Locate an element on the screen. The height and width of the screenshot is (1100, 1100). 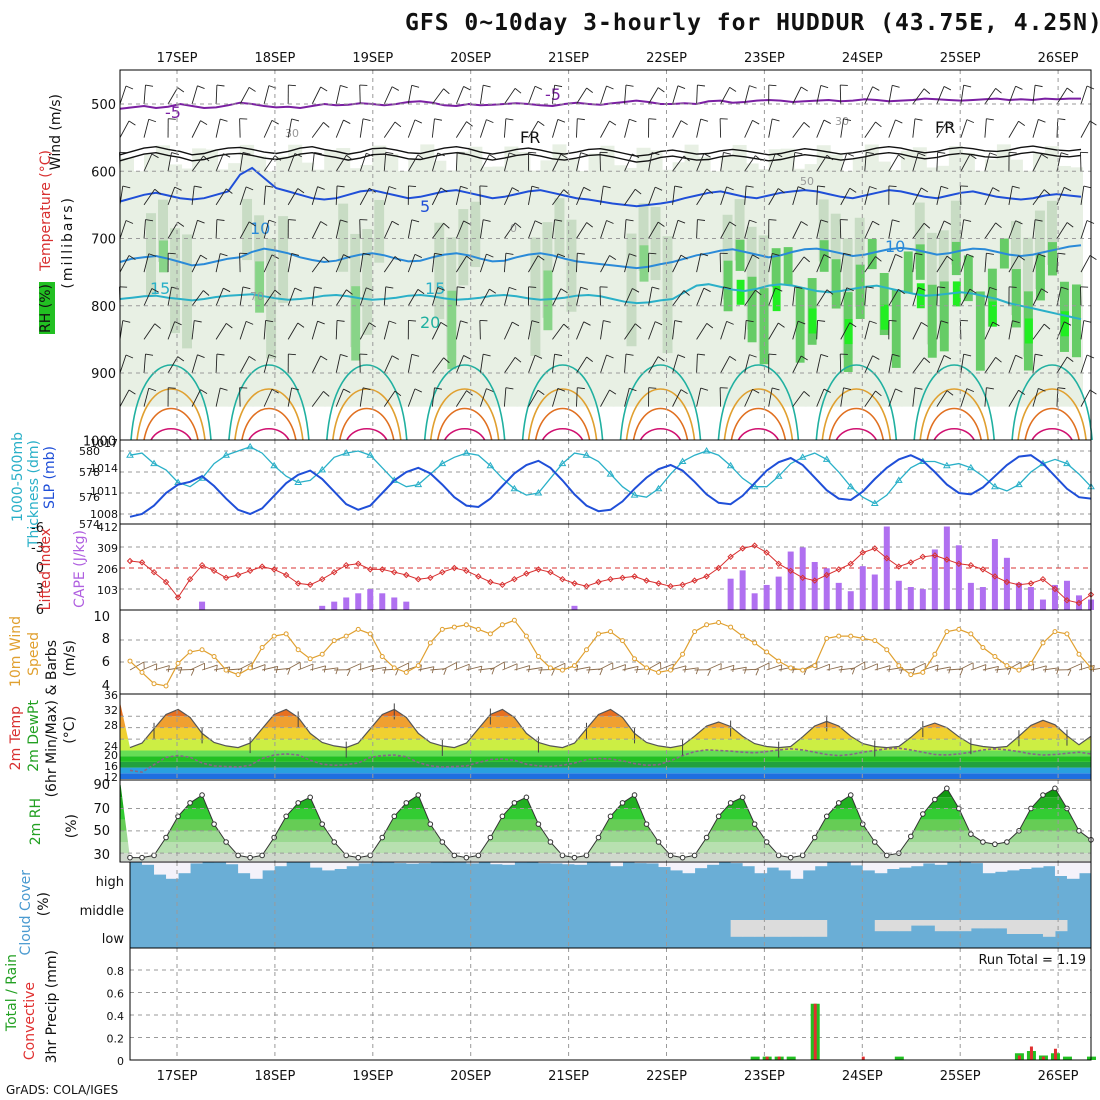
surface-wind-barb is located at coordinates (209, 668).